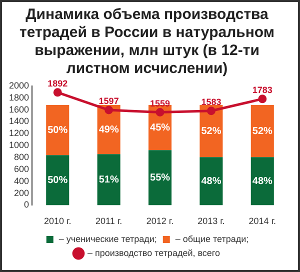 This screenshot has width=300, height=272. Describe the element at coordinates (22, 169) in the screenshot. I see `y-tick-label: 600` at that location.